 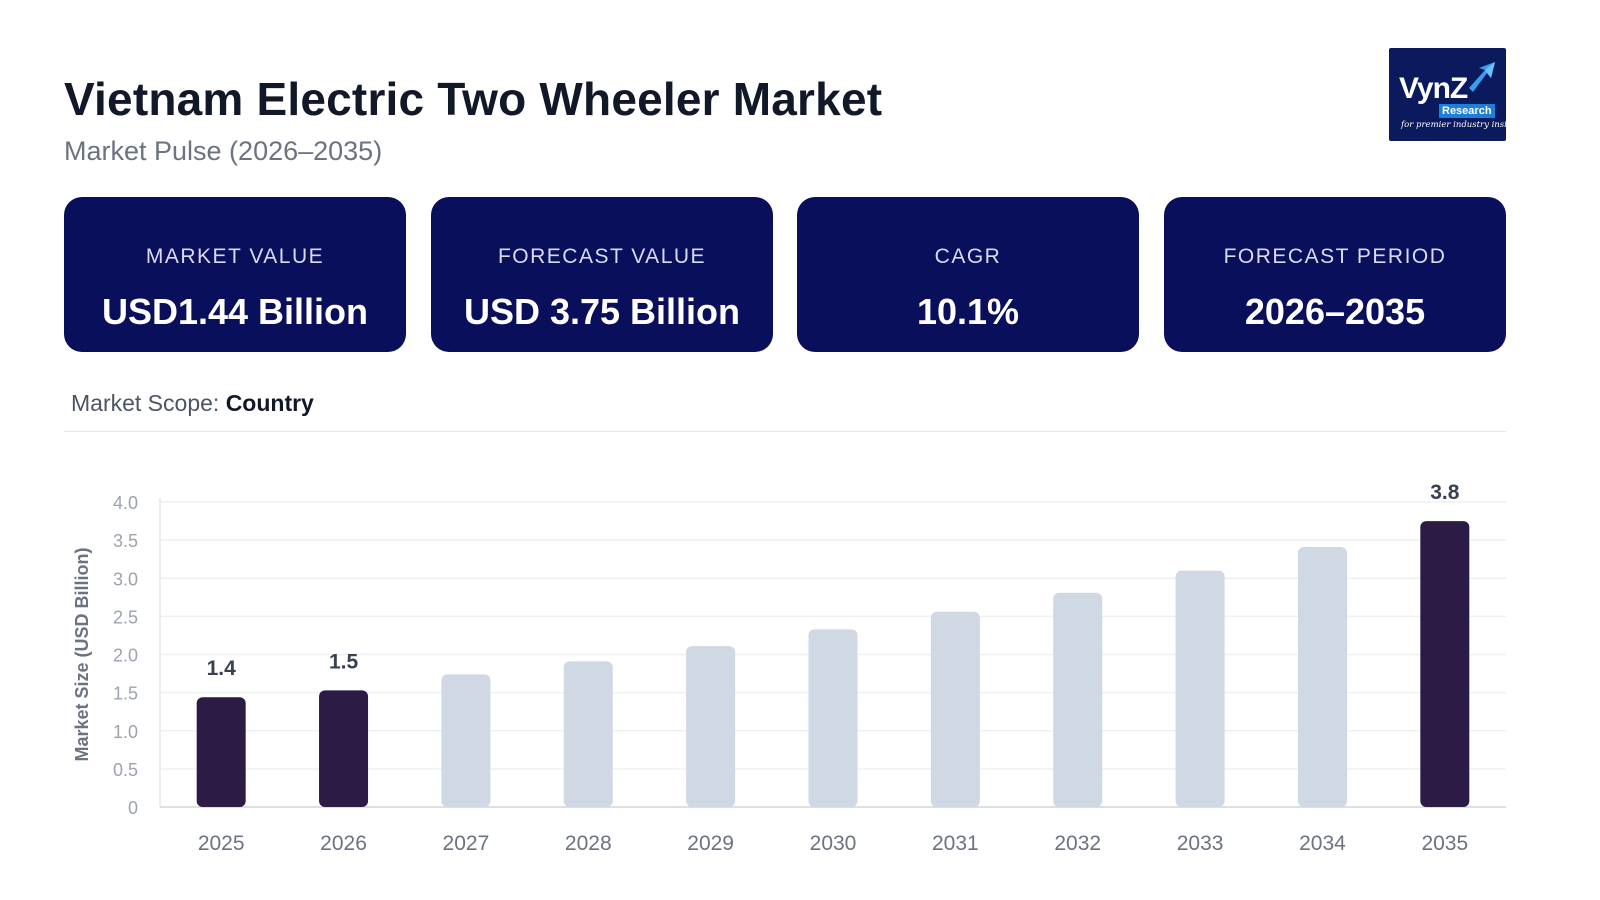 What do you see at coordinates (1467, 111) in the screenshot?
I see `logo-sub-label: Research` at bounding box center [1467, 111].